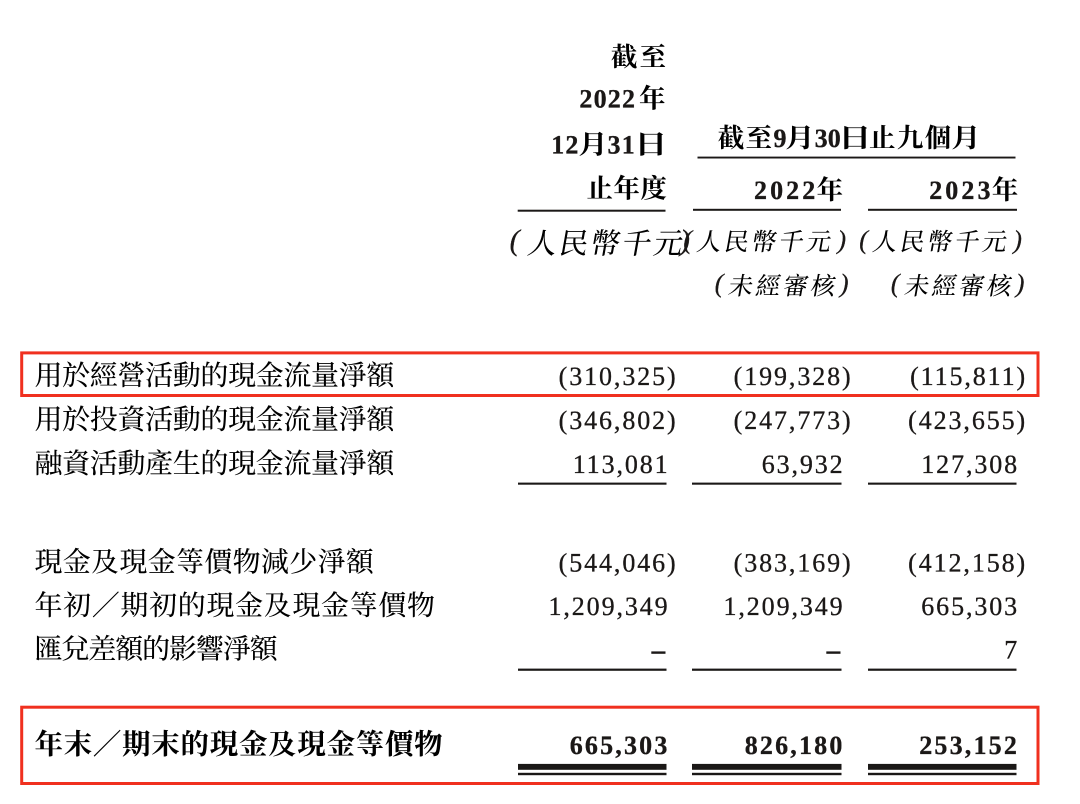 The width and height of the screenshot is (1080, 804). Describe the element at coordinates (793, 563) in the screenshot. I see `svg-text: (383,169)` at that location.